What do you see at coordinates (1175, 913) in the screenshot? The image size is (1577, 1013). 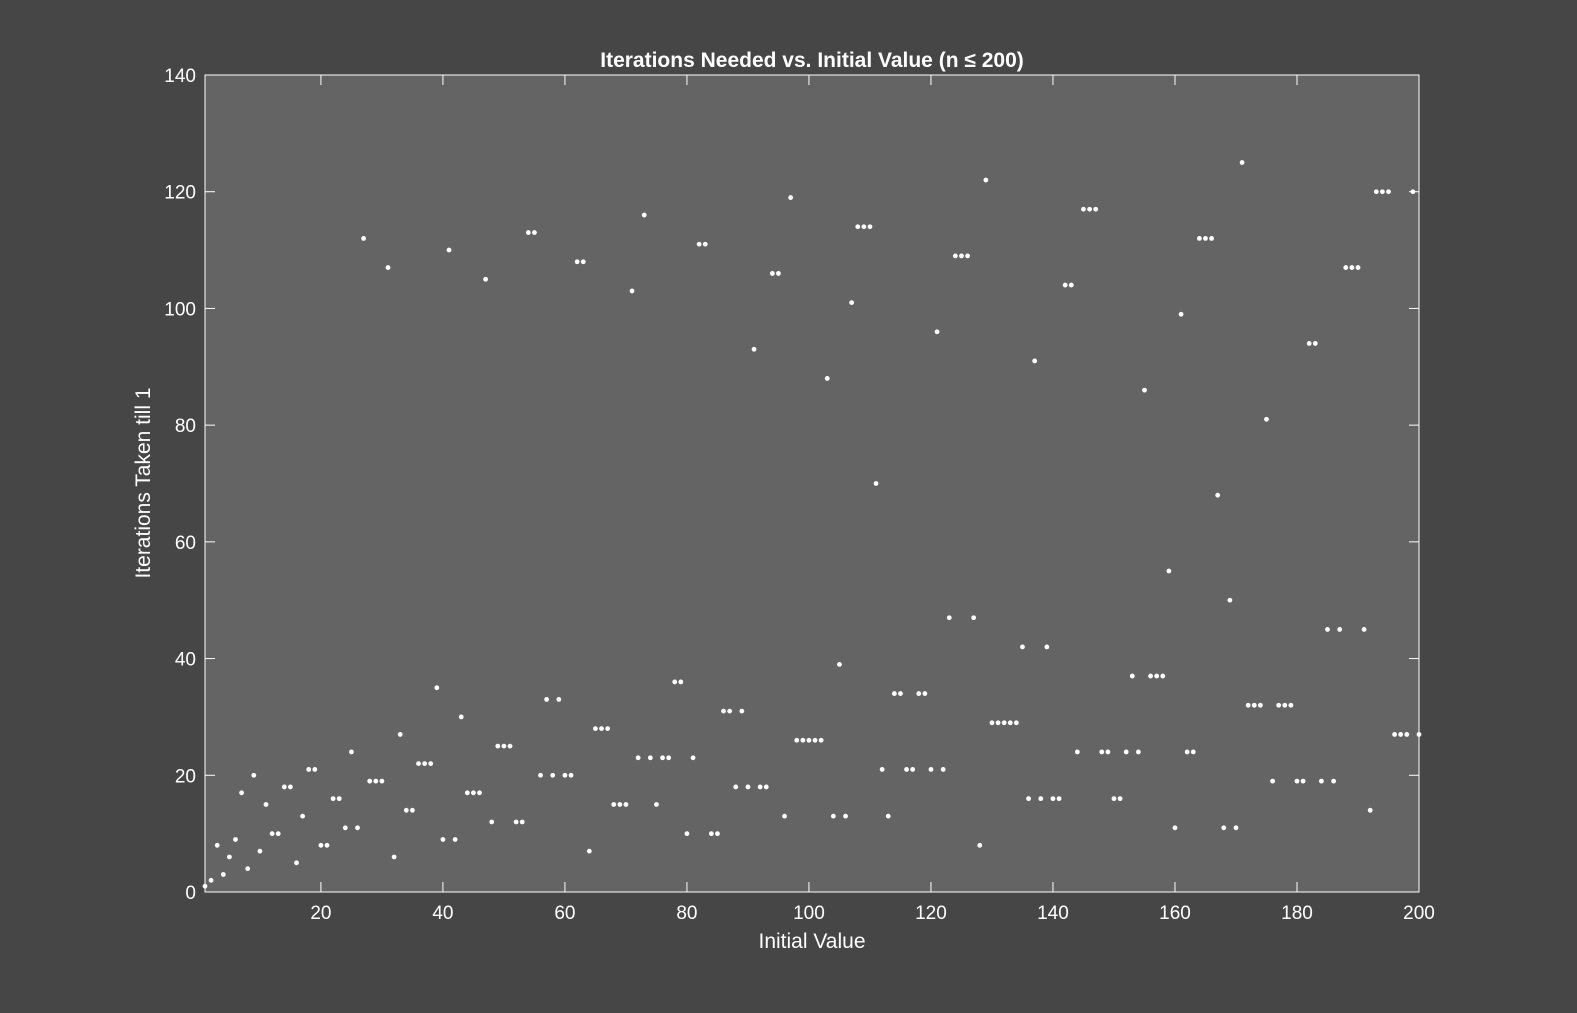 I see `x-tick-label: 160` at bounding box center [1175, 913].